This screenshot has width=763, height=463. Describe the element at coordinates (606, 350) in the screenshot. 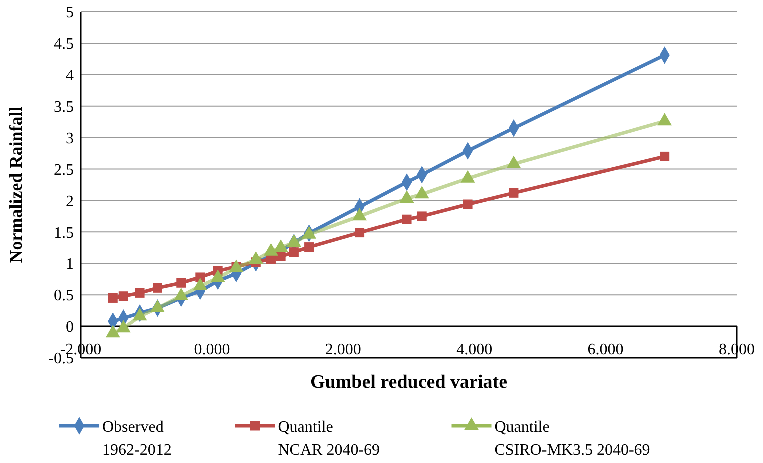

I see `x-tick-label: 6.000` at that location.